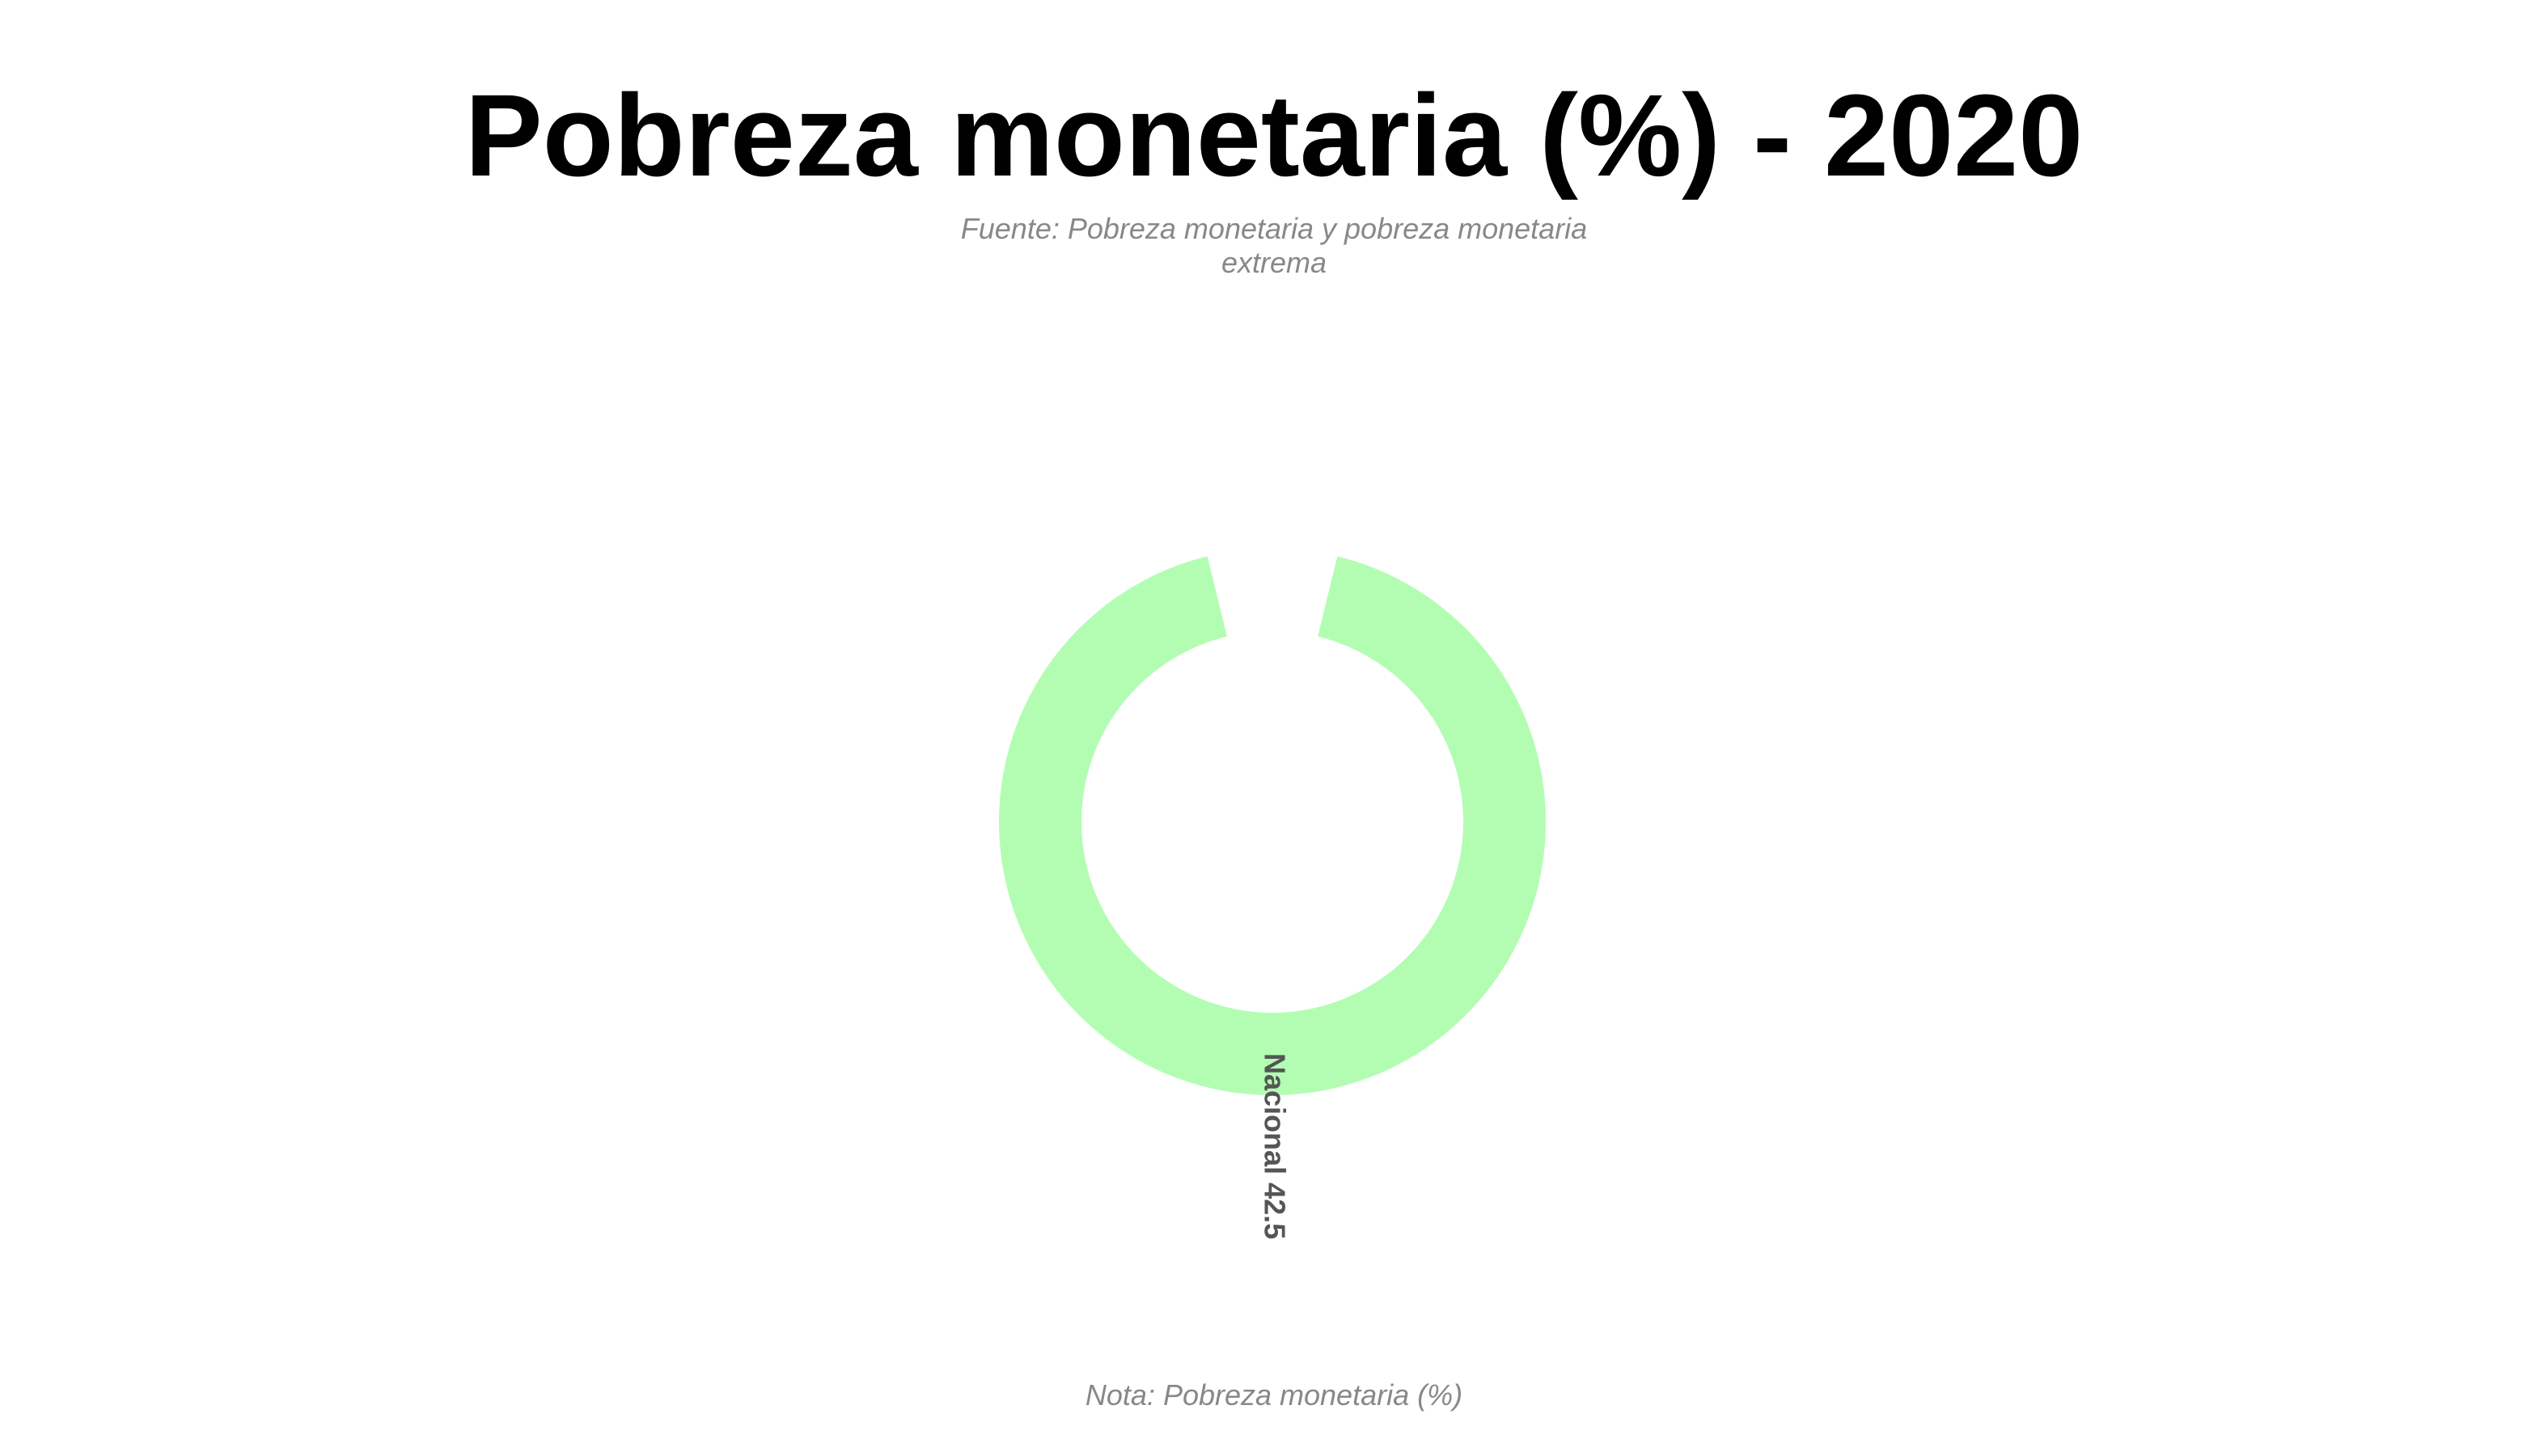 This screenshot has height=1456, width=2548. I want to click on chart-title: Pobreza monetaria (%) - 2020, so click(1274, 135).